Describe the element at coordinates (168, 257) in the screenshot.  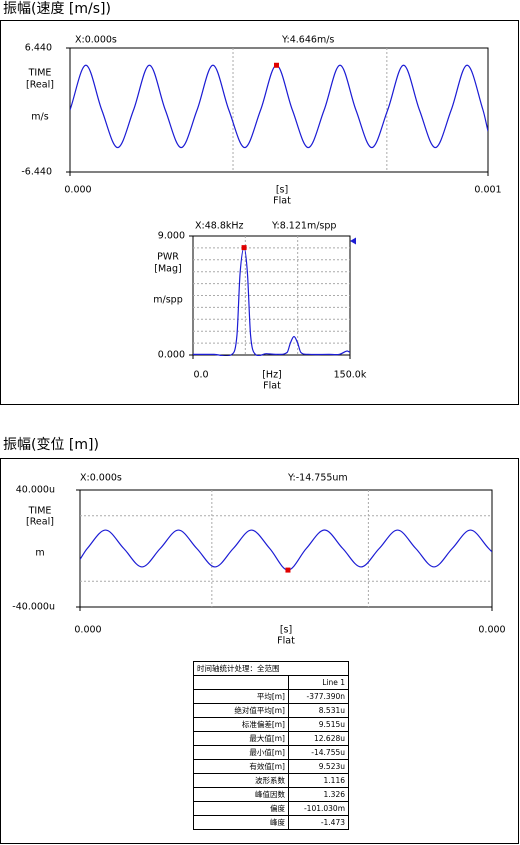
I see `y-axis-label: PWR` at that location.